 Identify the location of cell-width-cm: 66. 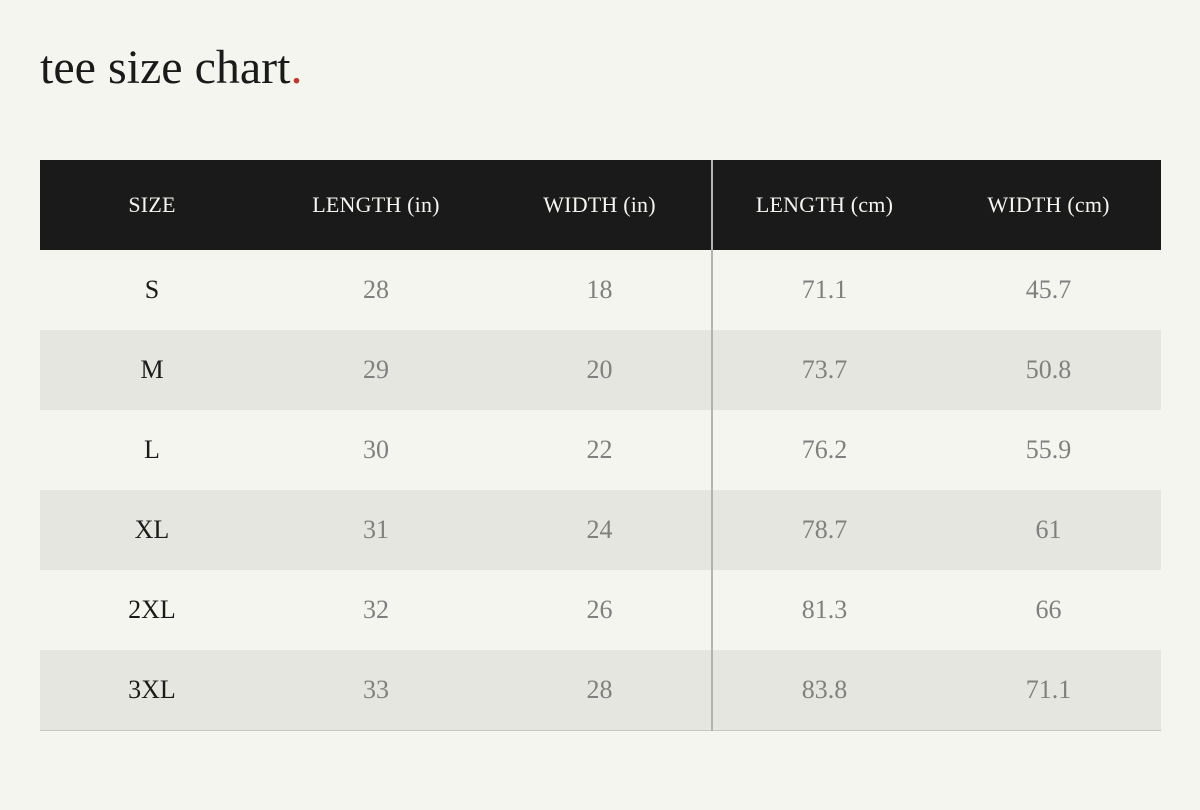
(1048, 609).